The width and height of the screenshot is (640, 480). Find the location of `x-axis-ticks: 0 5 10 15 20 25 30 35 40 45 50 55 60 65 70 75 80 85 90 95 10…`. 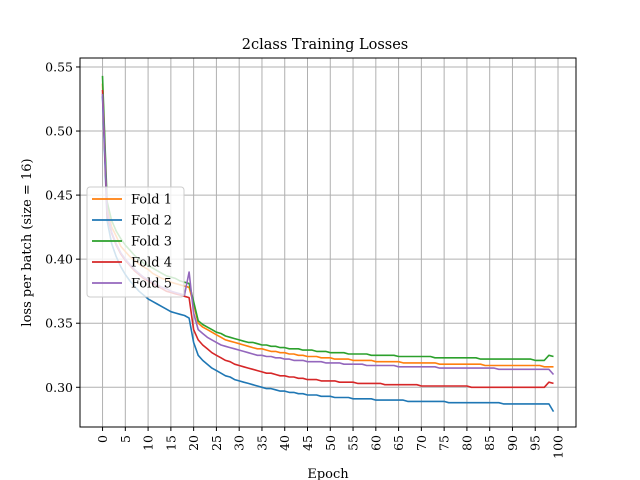

x-axis-ticks: 0 5 10 15 20 25 30 35 40 45 50 55 60 65 70 75 80 85 90 95 10… is located at coordinates (330, 443).